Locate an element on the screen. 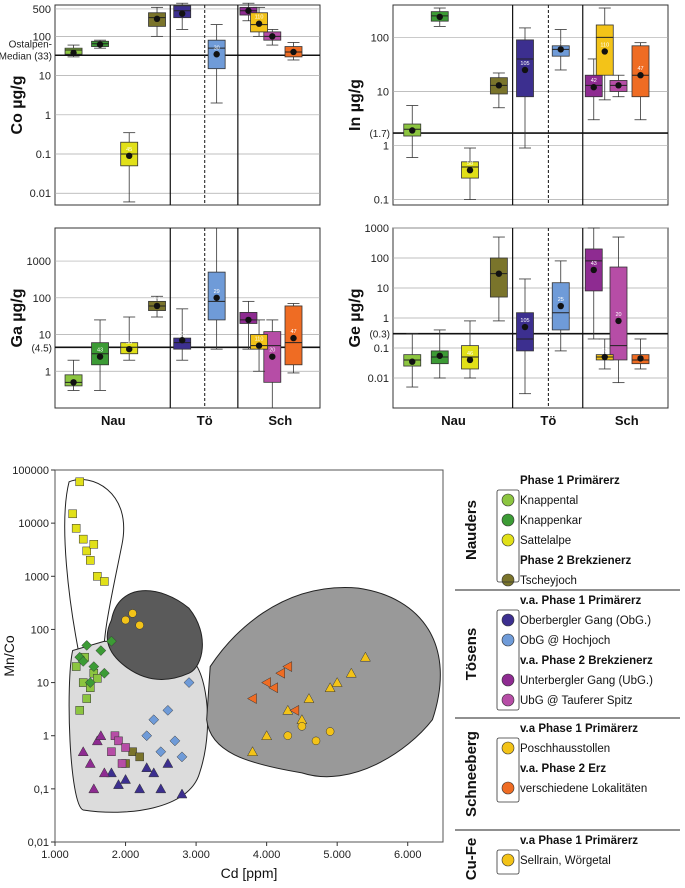  box-5: 104 is located at coordinates (182, 334).